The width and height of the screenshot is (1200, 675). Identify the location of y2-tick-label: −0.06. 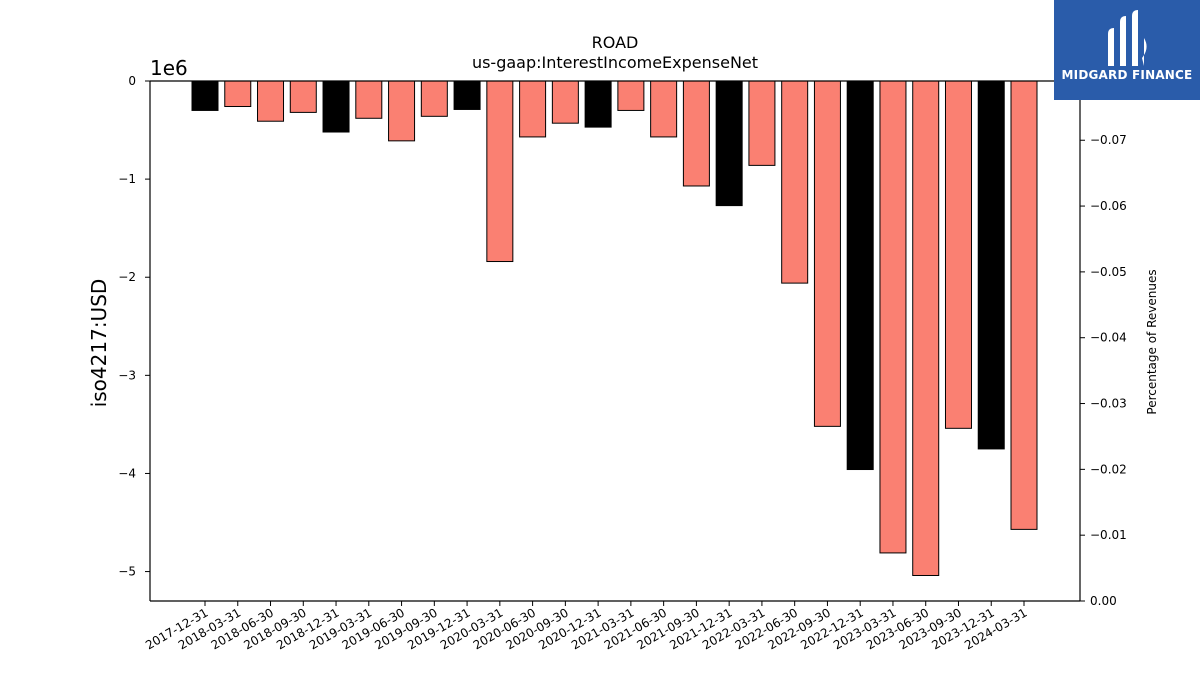
(1108, 206).